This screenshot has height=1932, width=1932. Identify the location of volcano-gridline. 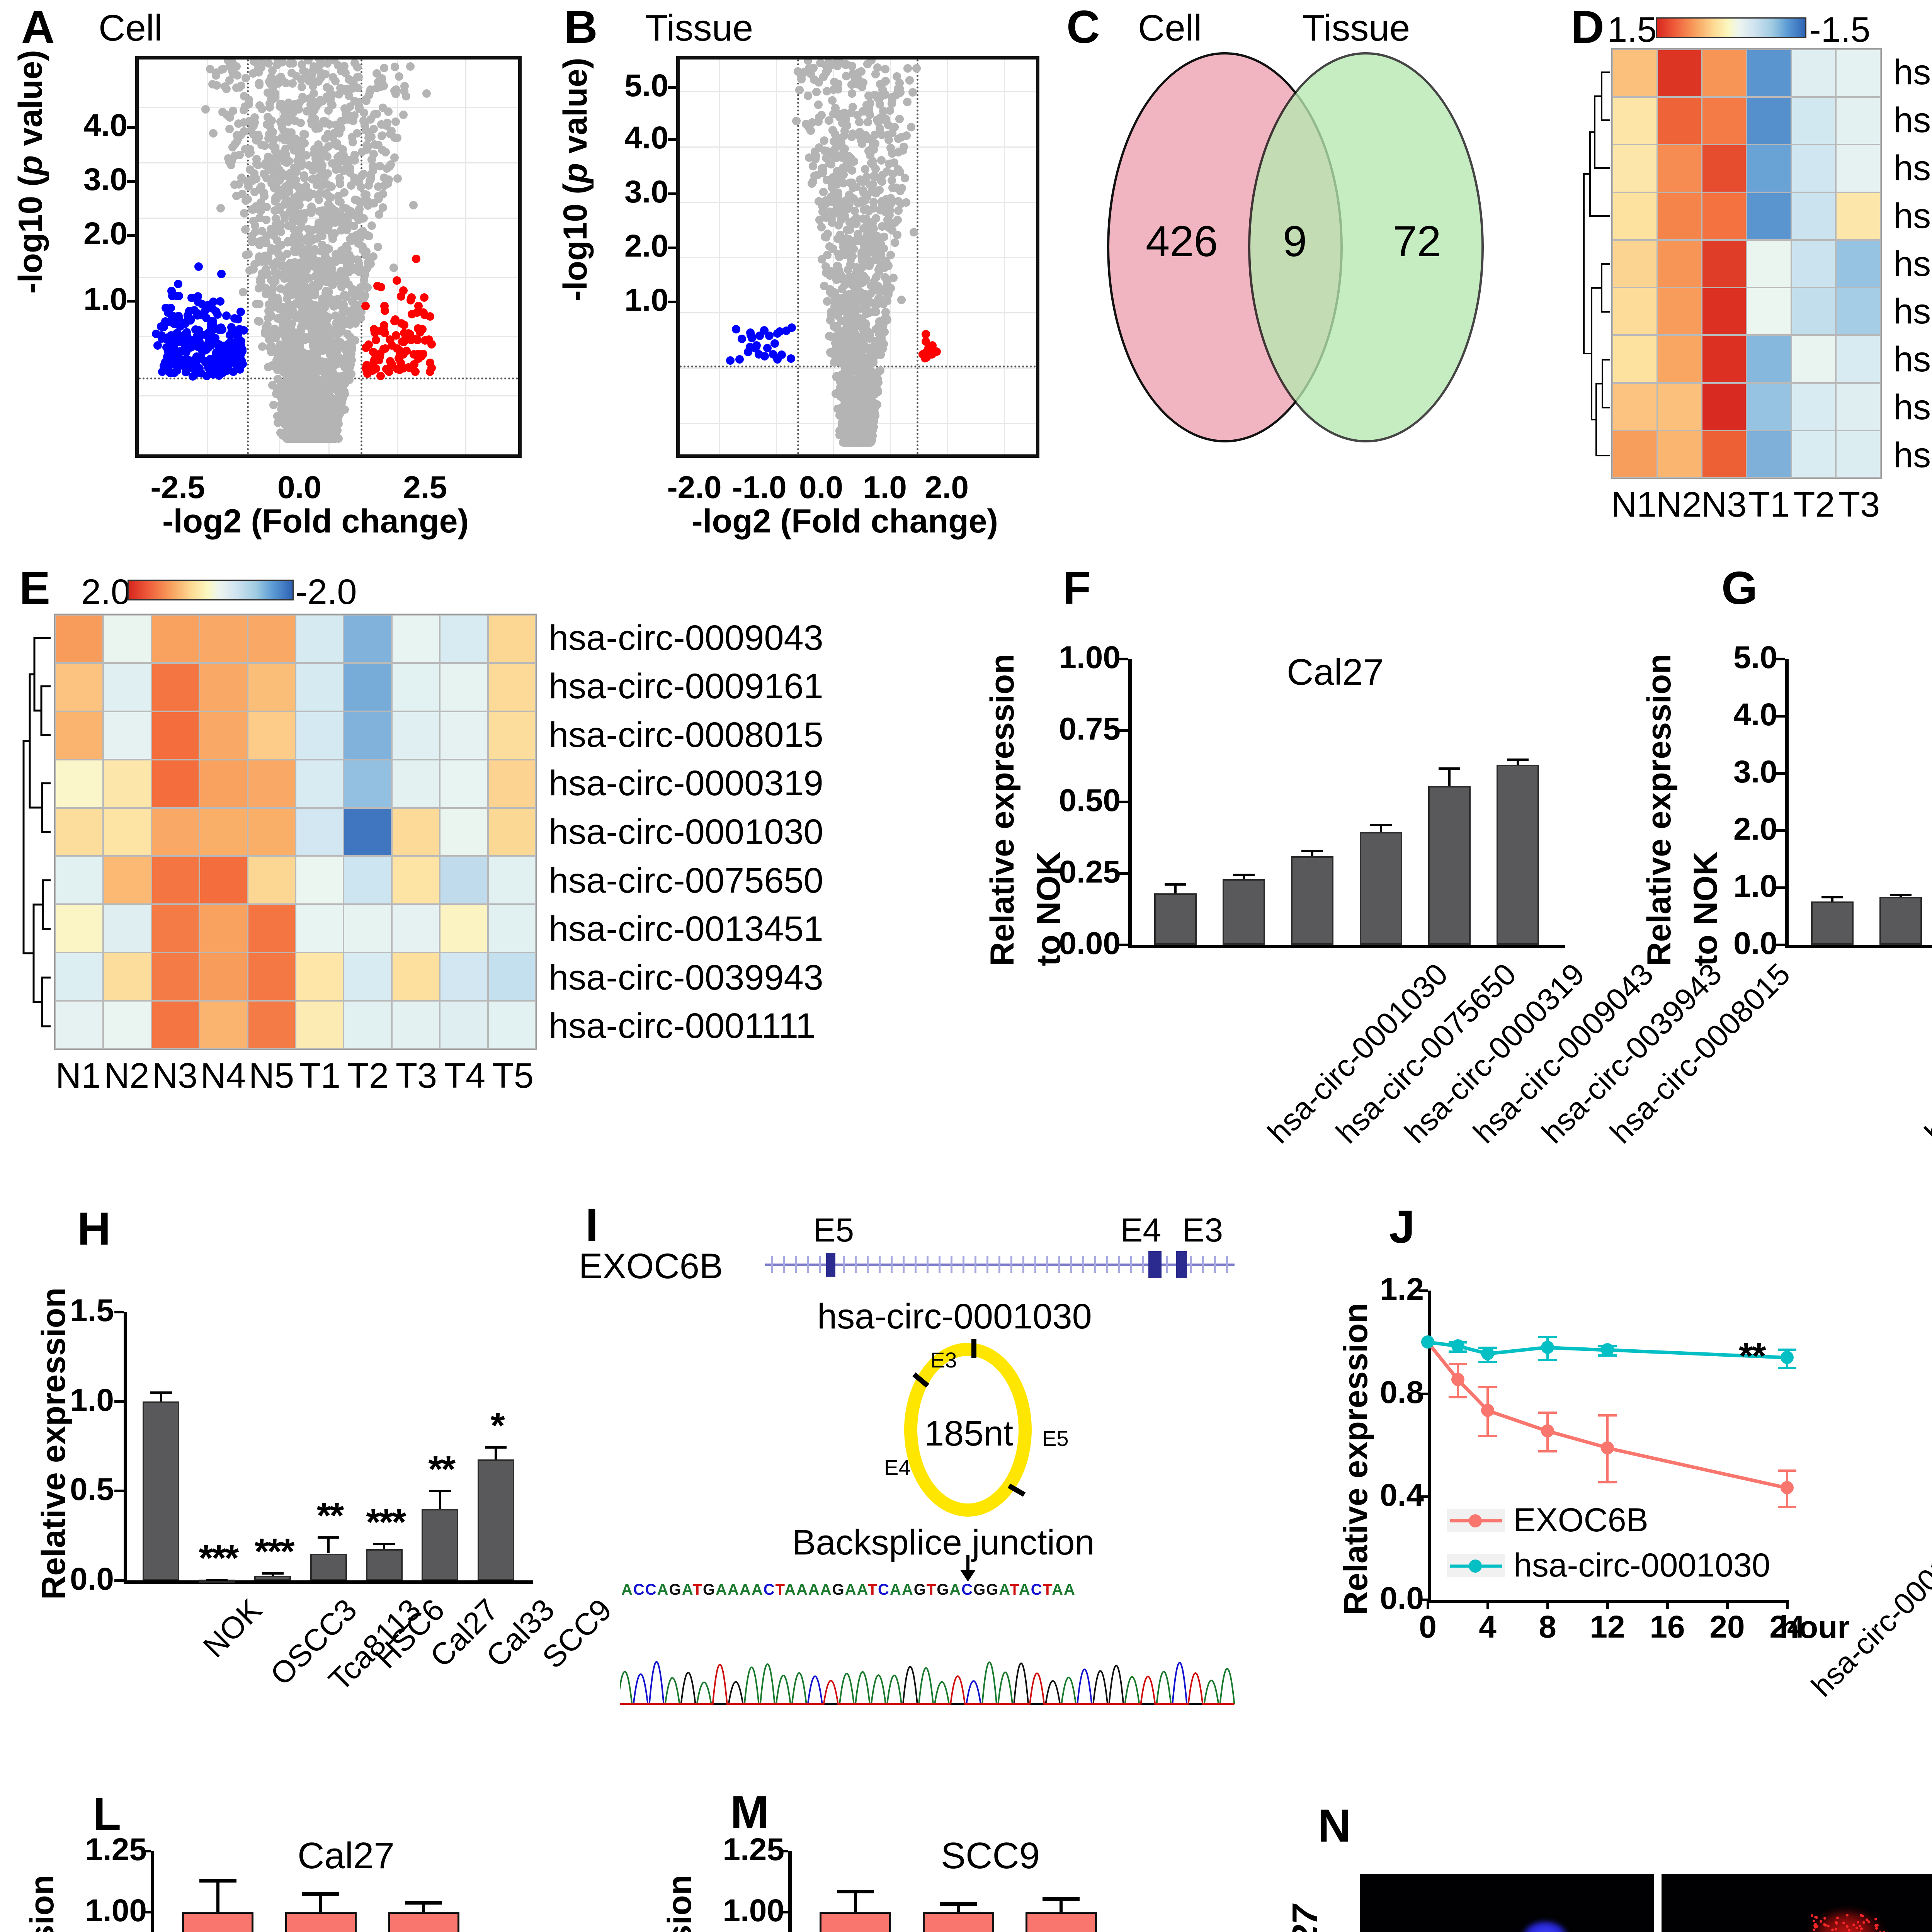
(466, 257).